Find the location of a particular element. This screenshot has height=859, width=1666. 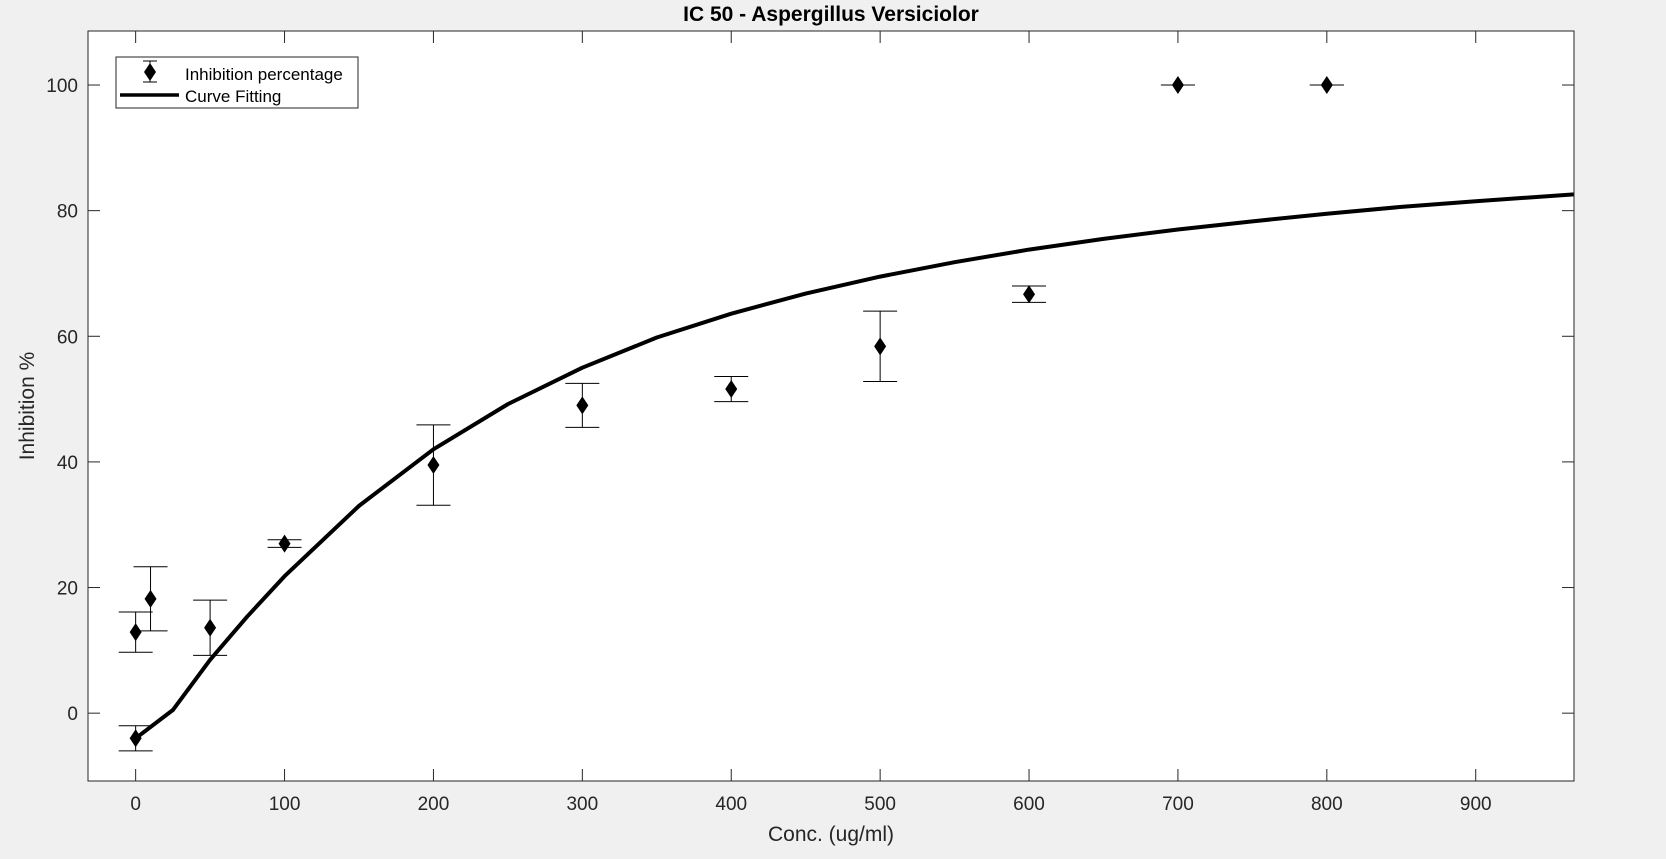

y-tick-label: 100 is located at coordinates (62, 86).